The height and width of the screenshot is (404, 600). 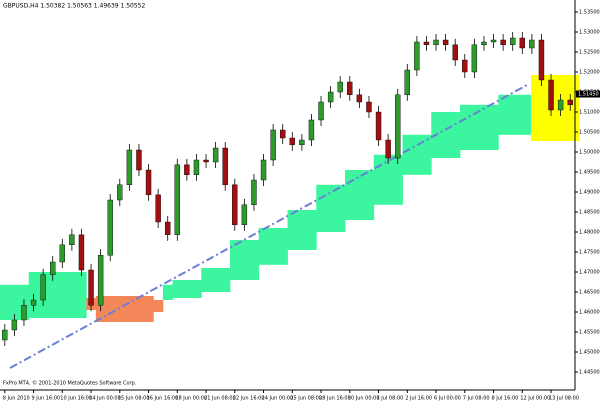 What do you see at coordinates (589, 373) in the screenshot?
I see `y-tick-label: 1.44500` at bounding box center [589, 373].